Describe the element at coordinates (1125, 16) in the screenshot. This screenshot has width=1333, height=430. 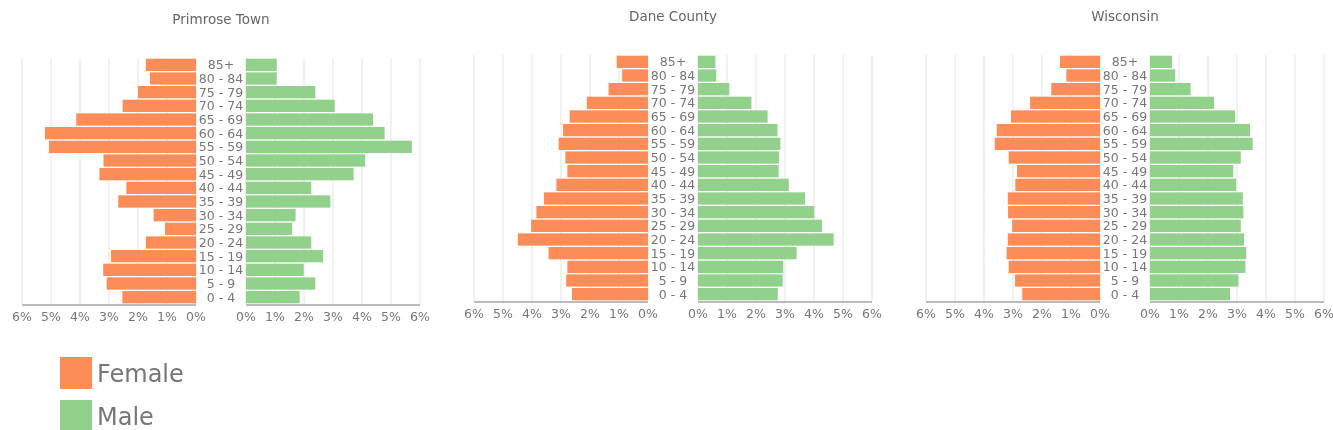
I see `chart-title: Wisconsin` at that location.